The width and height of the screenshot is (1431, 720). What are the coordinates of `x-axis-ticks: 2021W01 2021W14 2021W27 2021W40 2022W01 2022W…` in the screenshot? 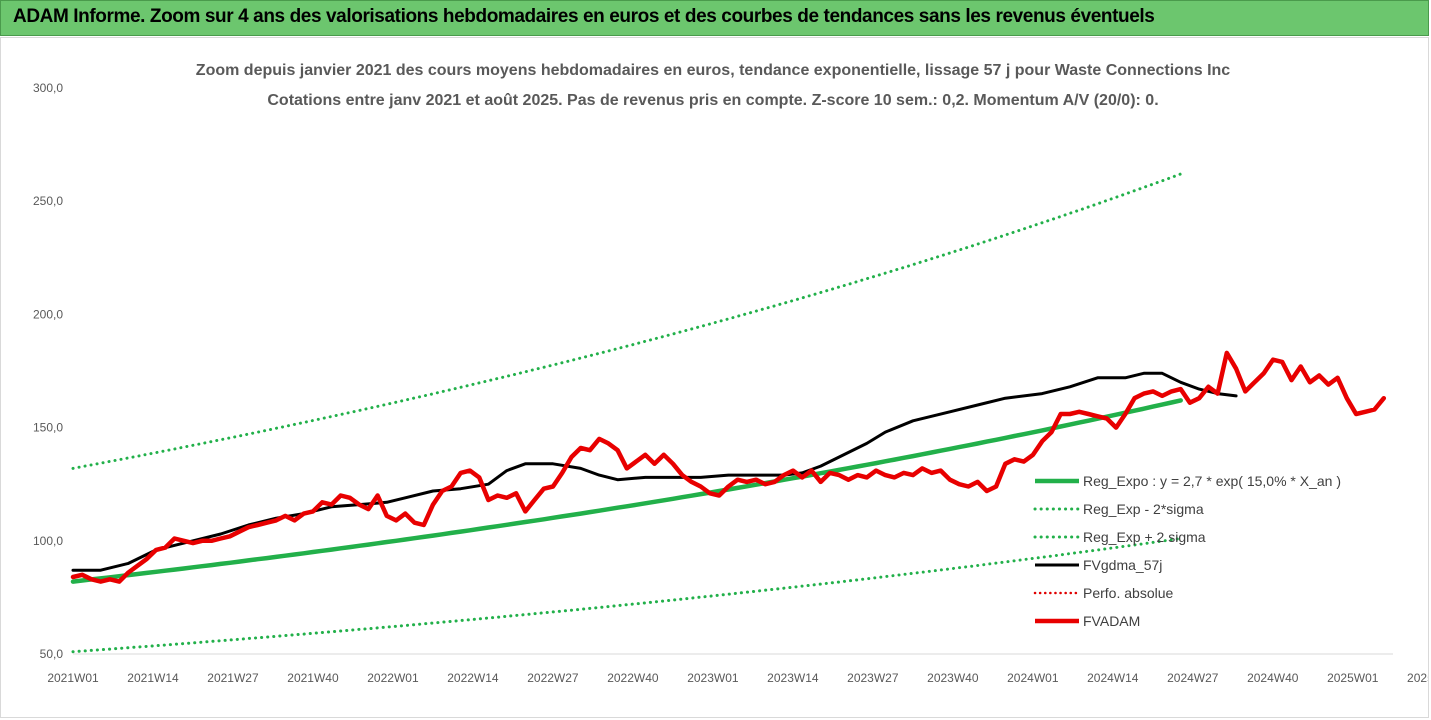 It's located at (737, 678).